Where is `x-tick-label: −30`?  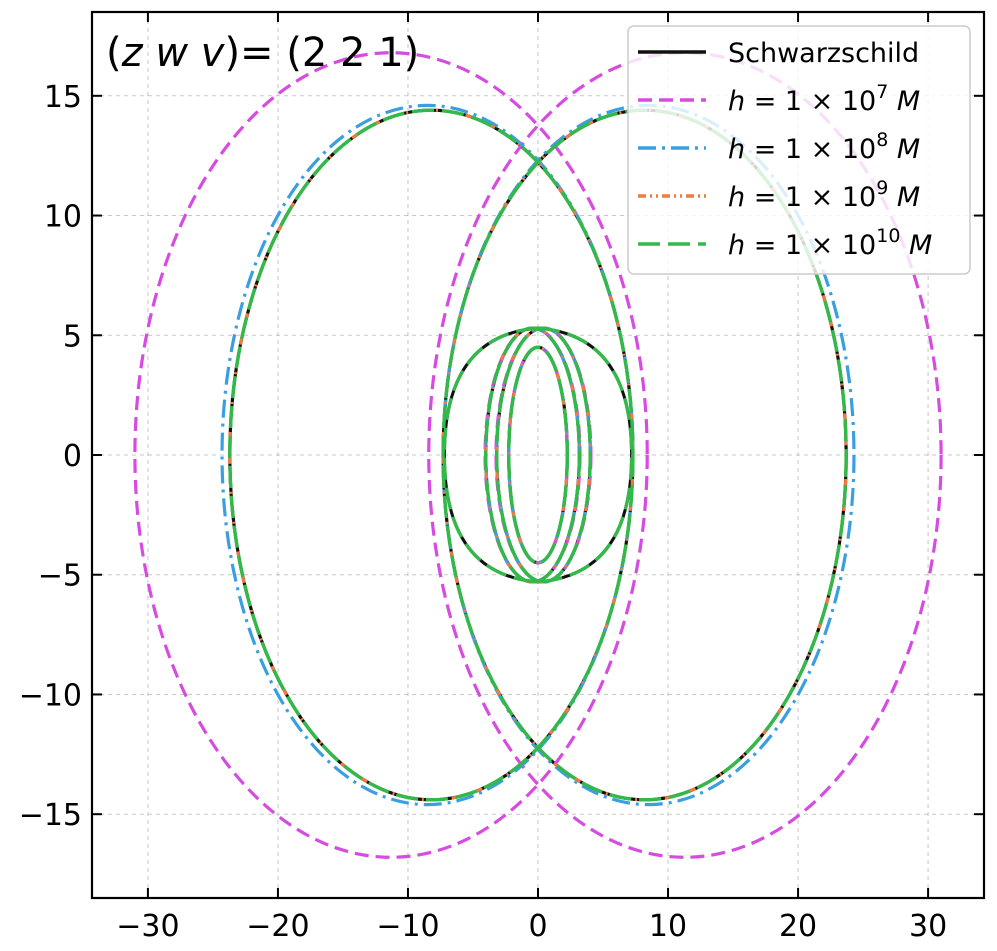
x-tick-label: −30 is located at coordinates (147, 926).